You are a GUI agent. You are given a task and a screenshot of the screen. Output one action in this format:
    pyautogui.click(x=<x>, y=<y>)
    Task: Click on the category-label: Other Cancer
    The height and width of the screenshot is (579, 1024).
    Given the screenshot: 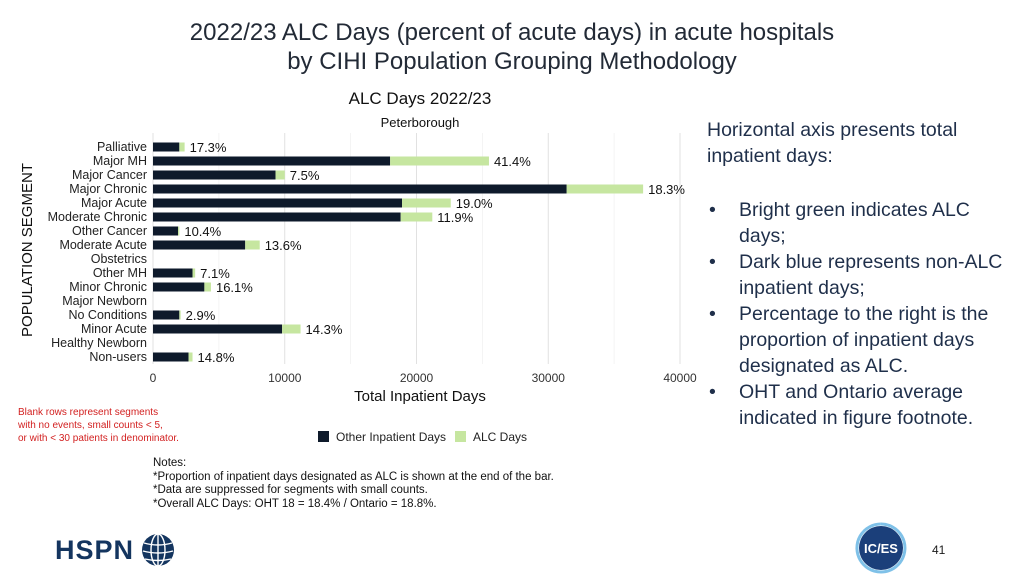 What is the action you would take?
    pyautogui.click(x=109, y=231)
    